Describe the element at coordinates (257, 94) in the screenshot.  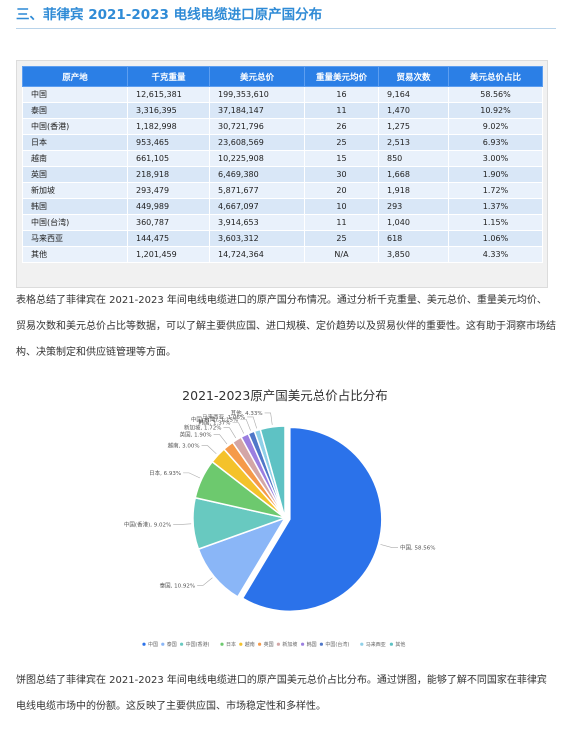
I see `table-cell: 199,353,610` at that location.